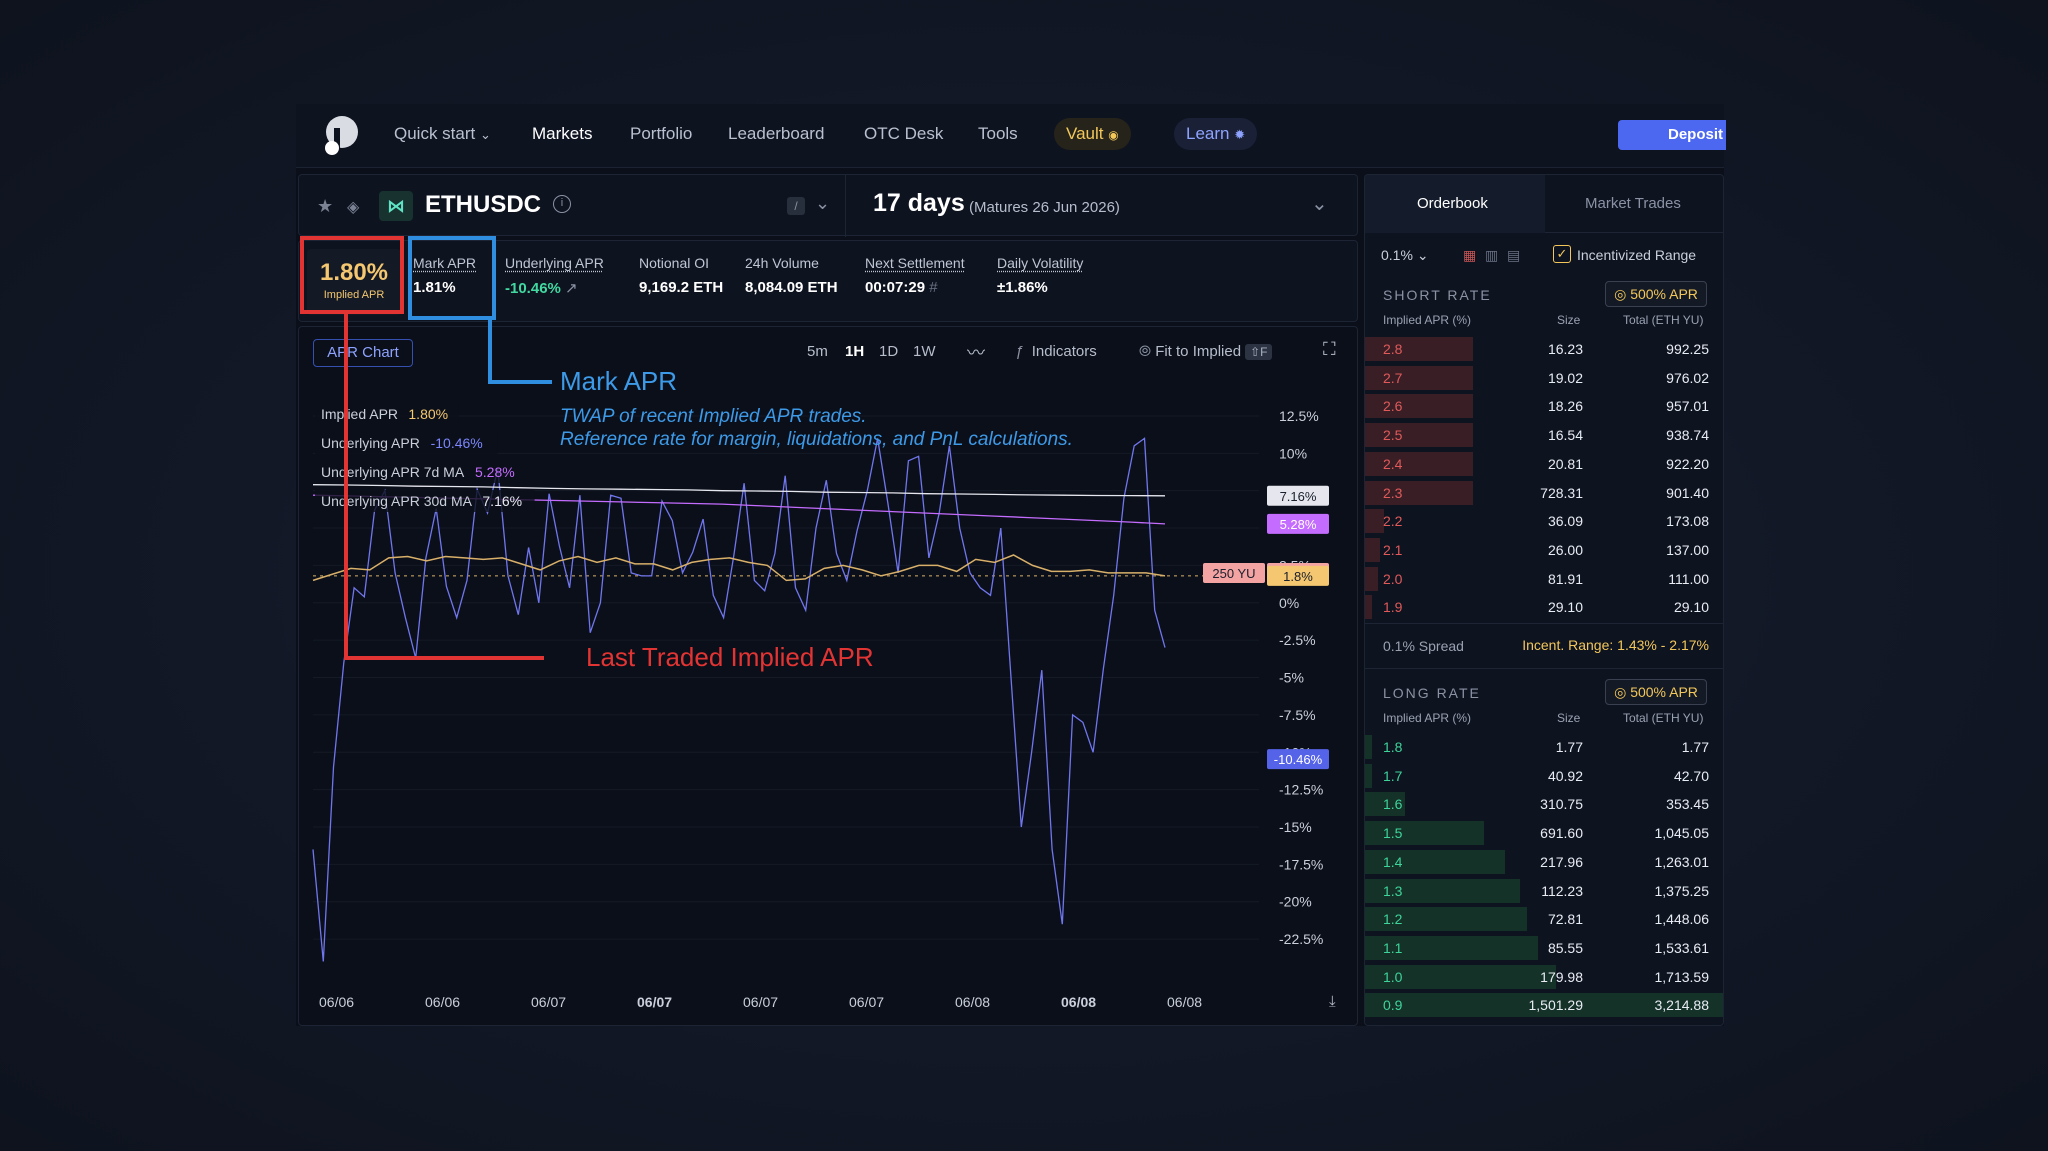 This screenshot has width=2048, height=1151. I want to click on orderbook-row: 2.5 16.54 938.74, so click(1544, 435).